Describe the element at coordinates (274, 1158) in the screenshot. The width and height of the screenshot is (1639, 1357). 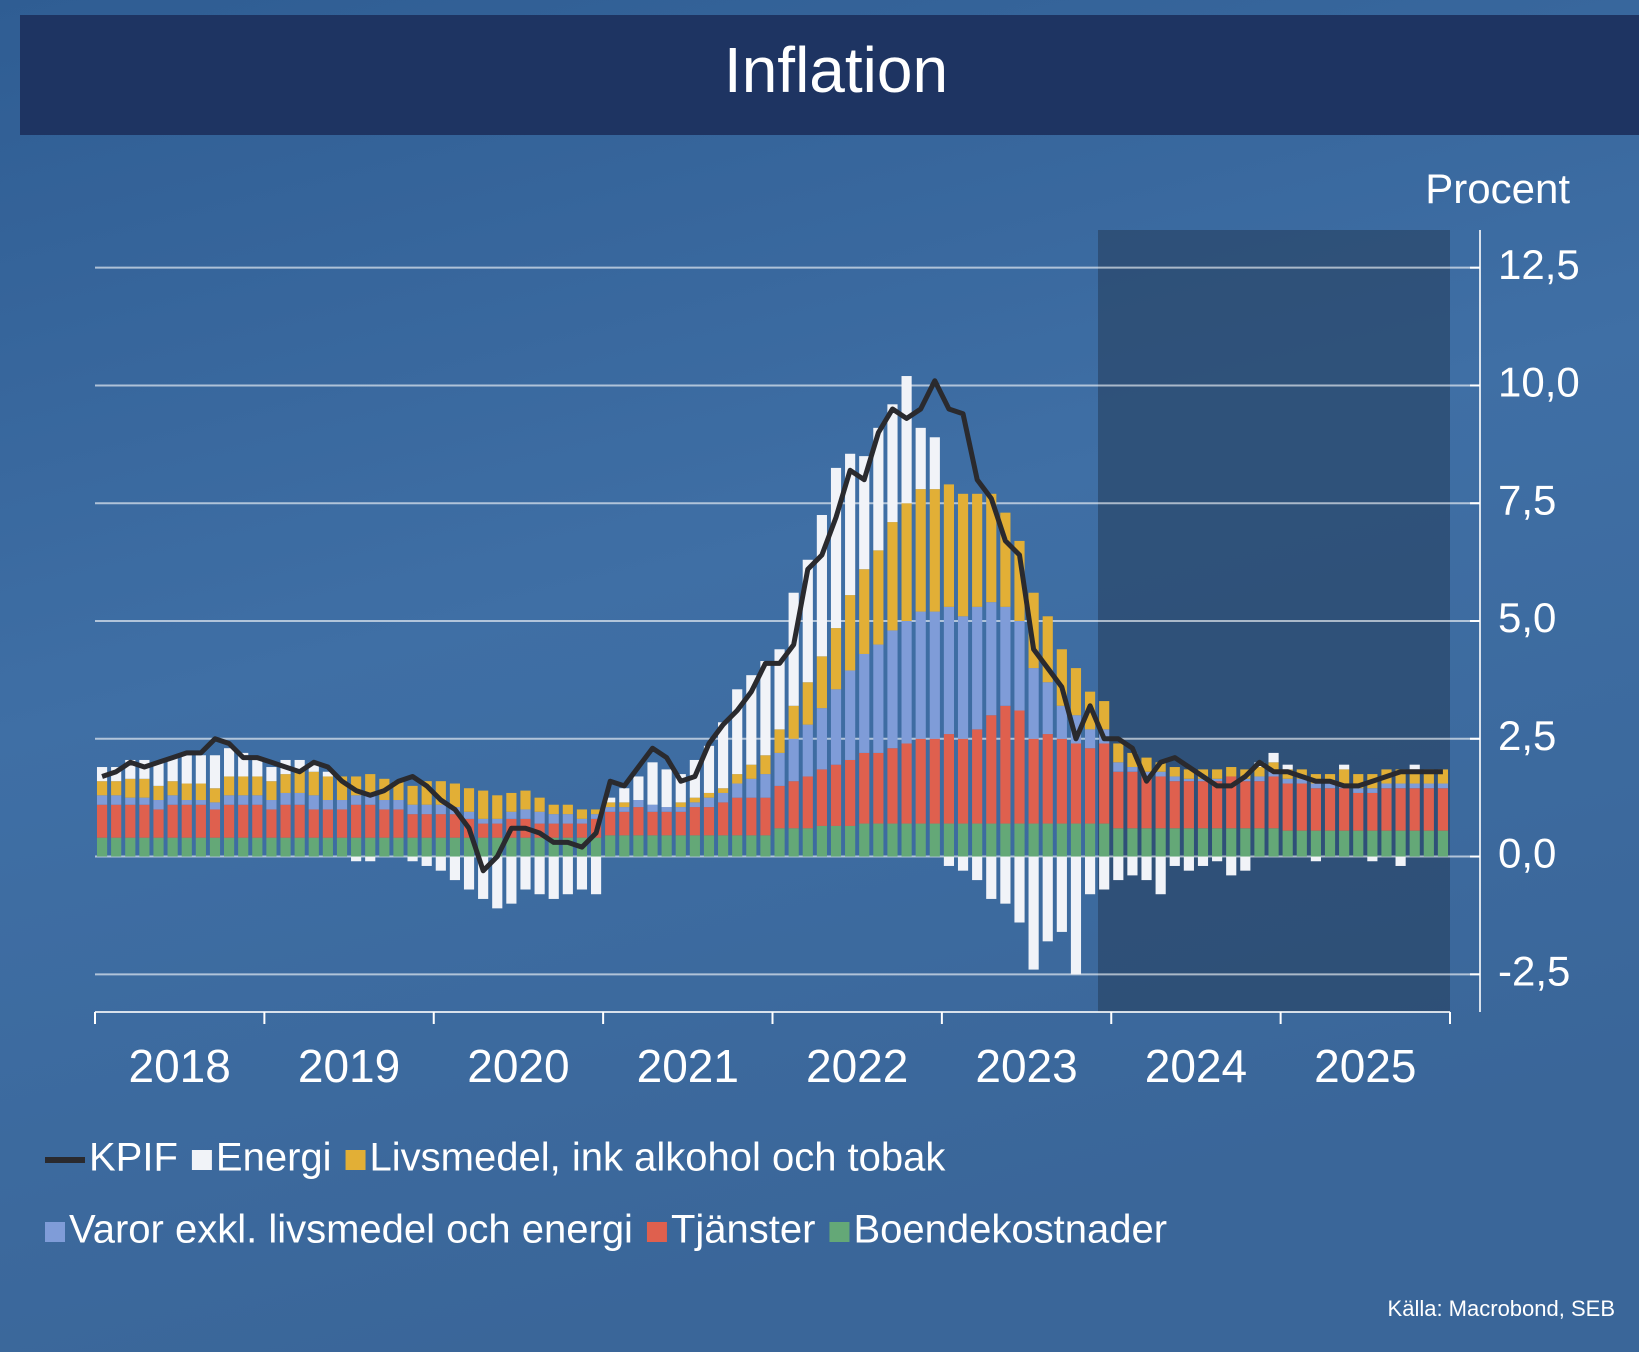
I see `legend-label: Energi` at that location.